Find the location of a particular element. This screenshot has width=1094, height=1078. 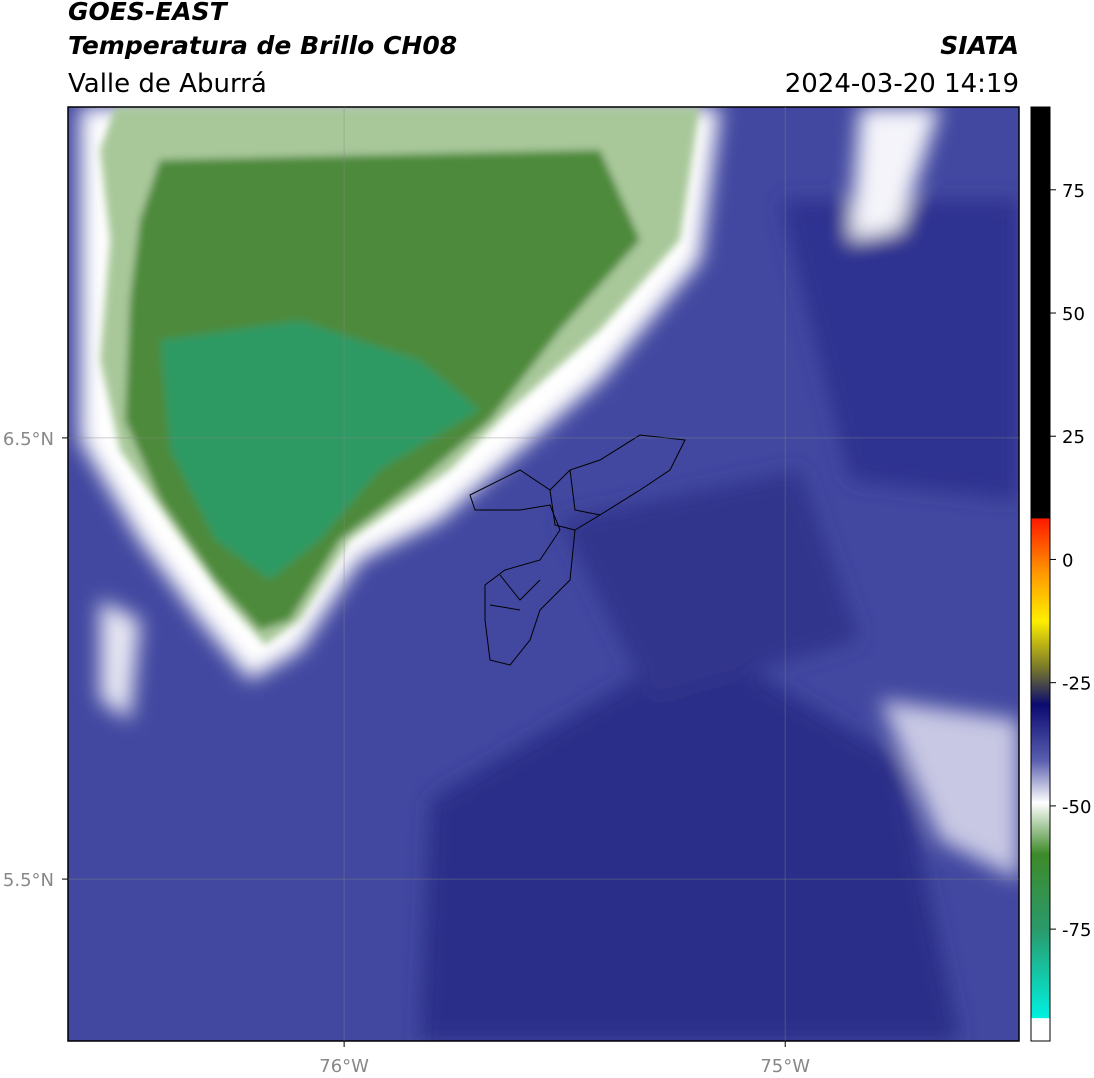

y-tick-label: 5.5°N is located at coordinates (28, 880).